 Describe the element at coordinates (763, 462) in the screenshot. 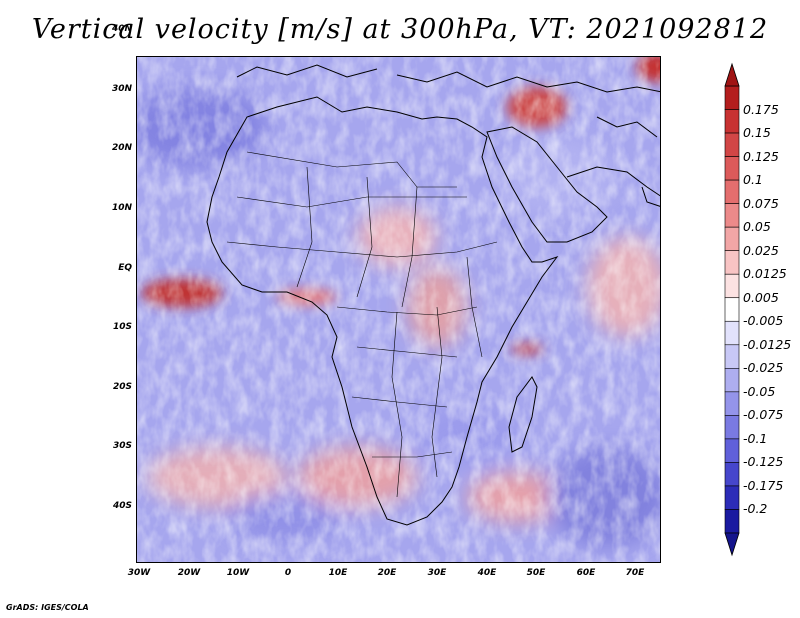

I see `colorbar-label: -0.125` at that location.